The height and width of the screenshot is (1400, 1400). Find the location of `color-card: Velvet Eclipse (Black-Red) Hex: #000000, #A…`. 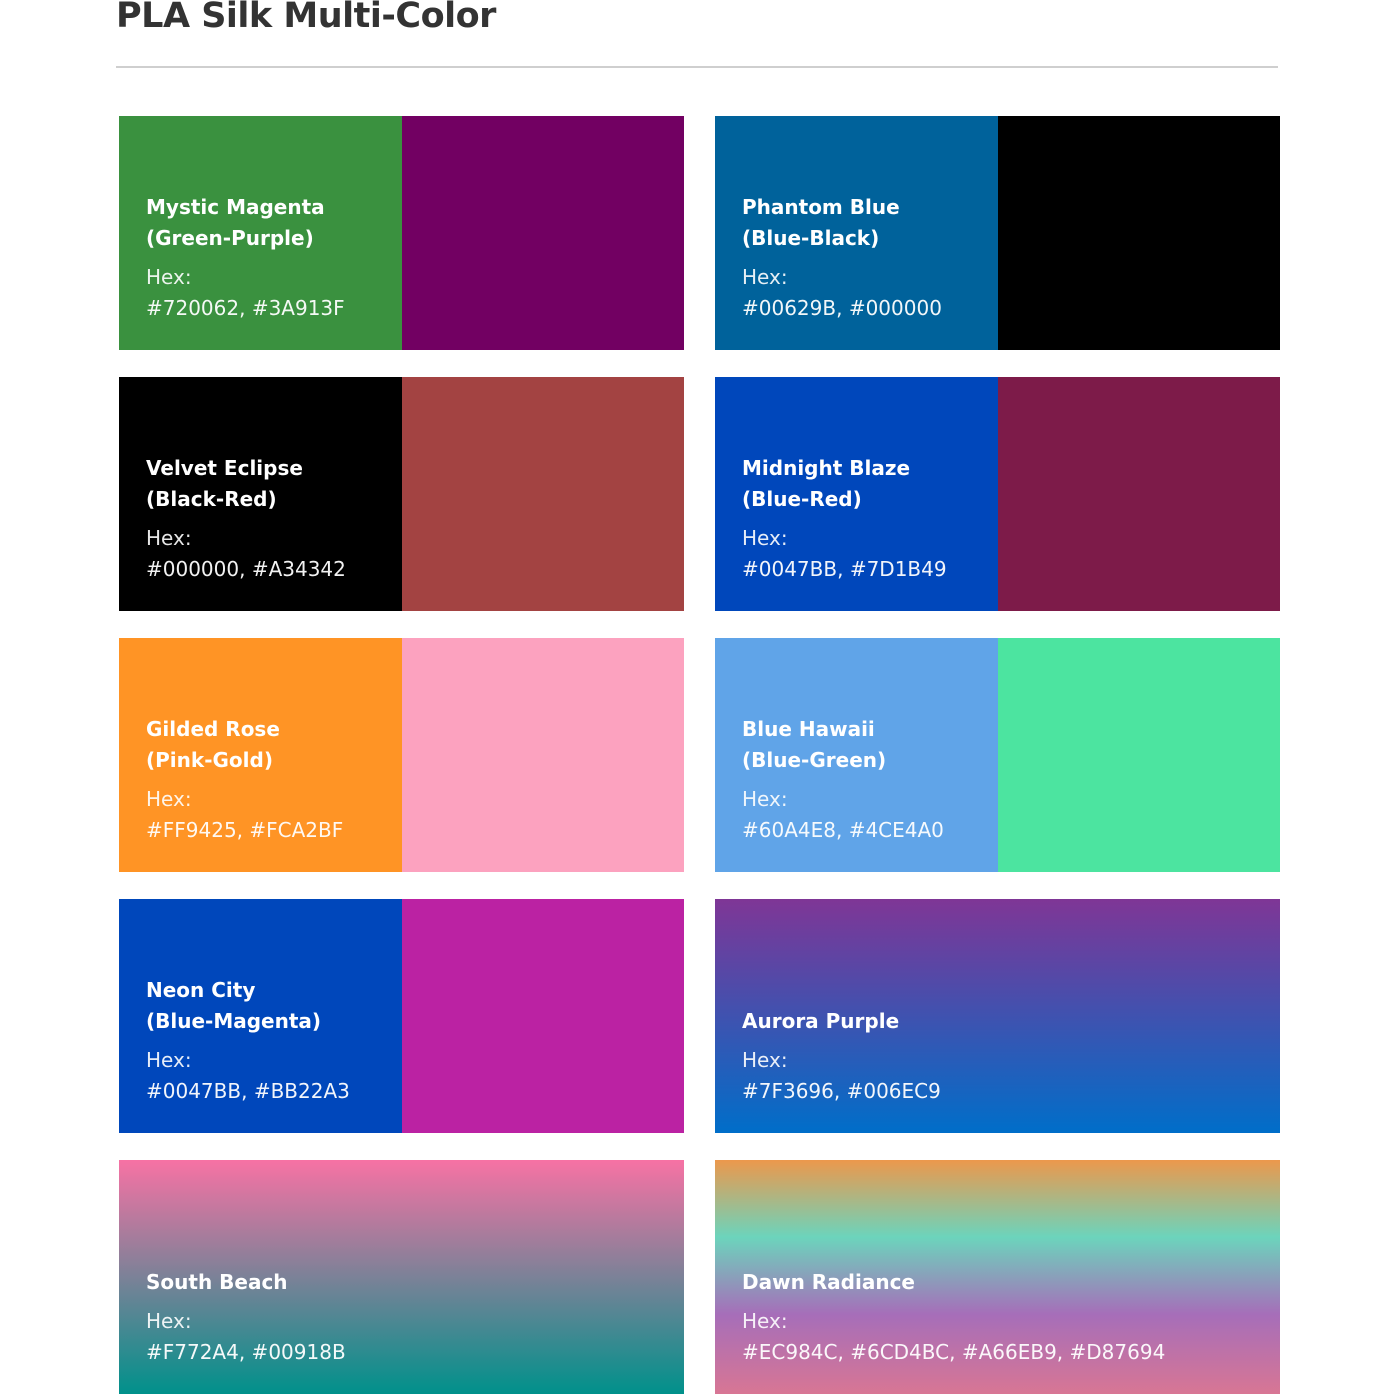

color-card: Velvet Eclipse (Black-Red) Hex: #000000, #A… is located at coordinates (401, 494).